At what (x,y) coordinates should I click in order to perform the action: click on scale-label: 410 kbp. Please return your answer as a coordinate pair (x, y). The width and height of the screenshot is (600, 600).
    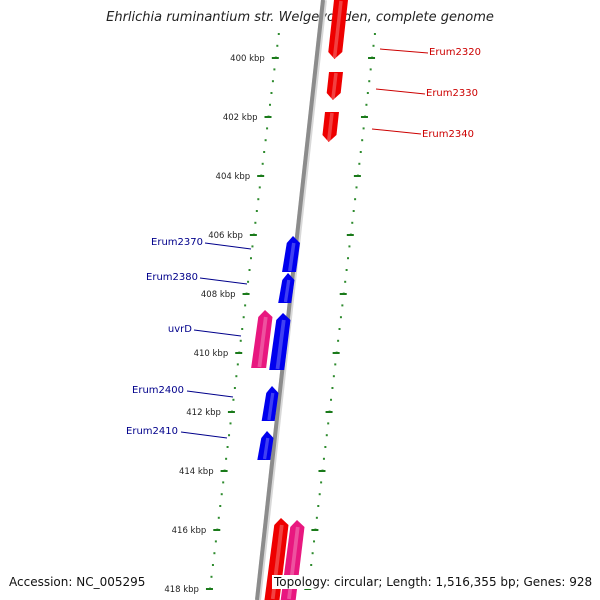
    Looking at the image, I should click on (211, 354).